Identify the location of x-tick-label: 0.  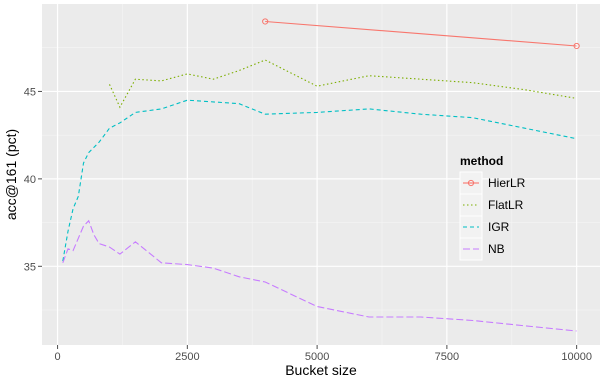
(58, 357).